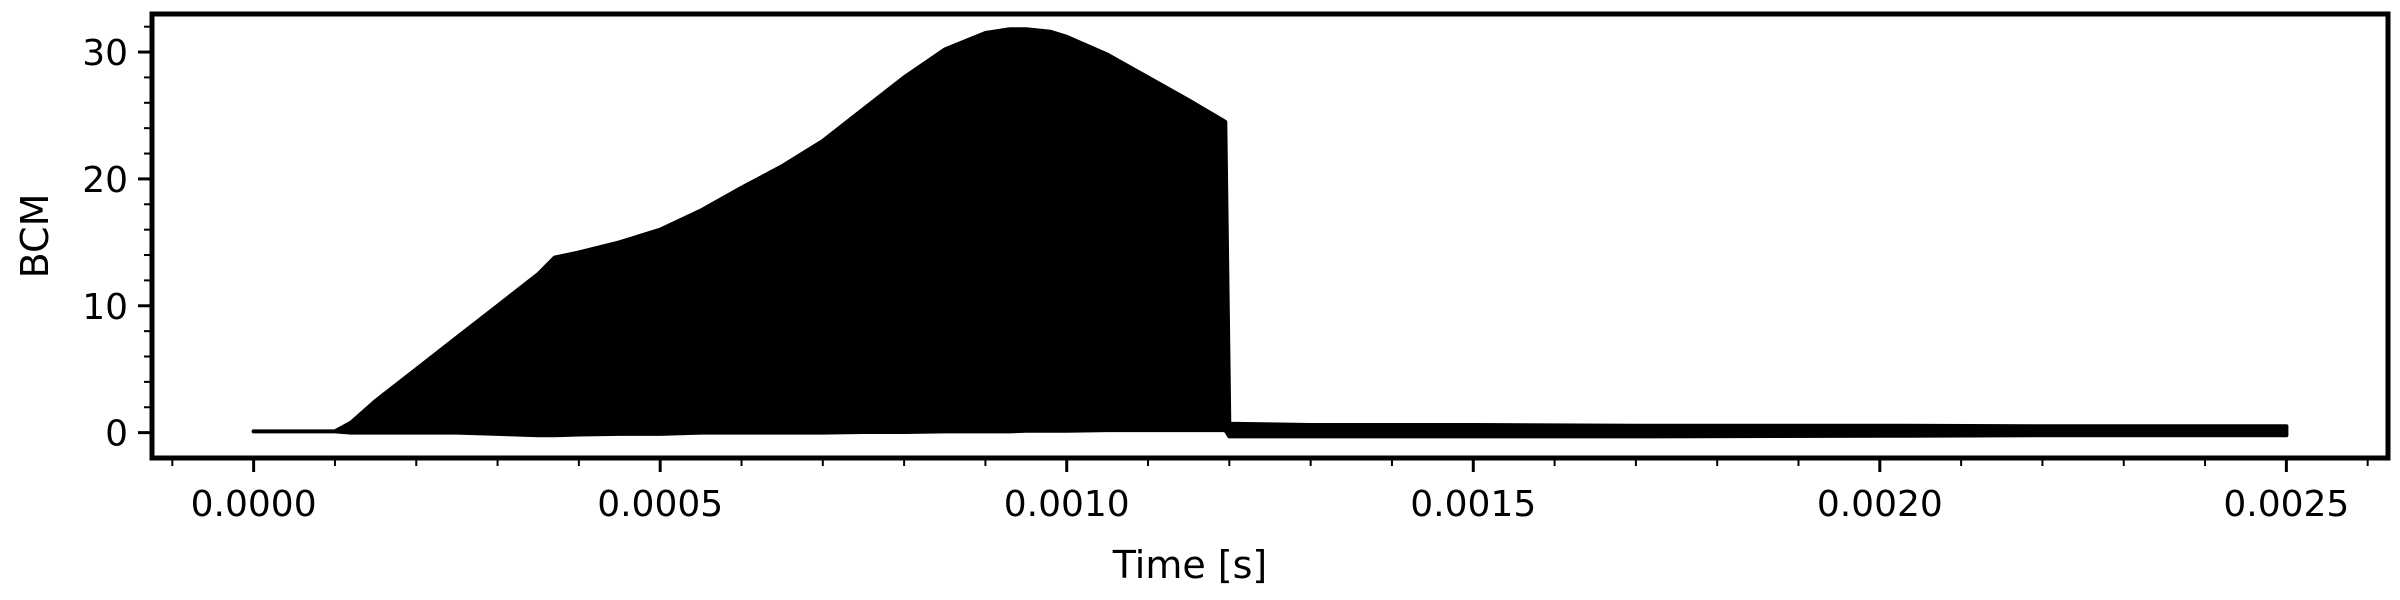 This screenshot has height=600, width=2400. Describe the element at coordinates (2286, 504) in the screenshot. I see `x-tick-label: 0.0025` at that location.